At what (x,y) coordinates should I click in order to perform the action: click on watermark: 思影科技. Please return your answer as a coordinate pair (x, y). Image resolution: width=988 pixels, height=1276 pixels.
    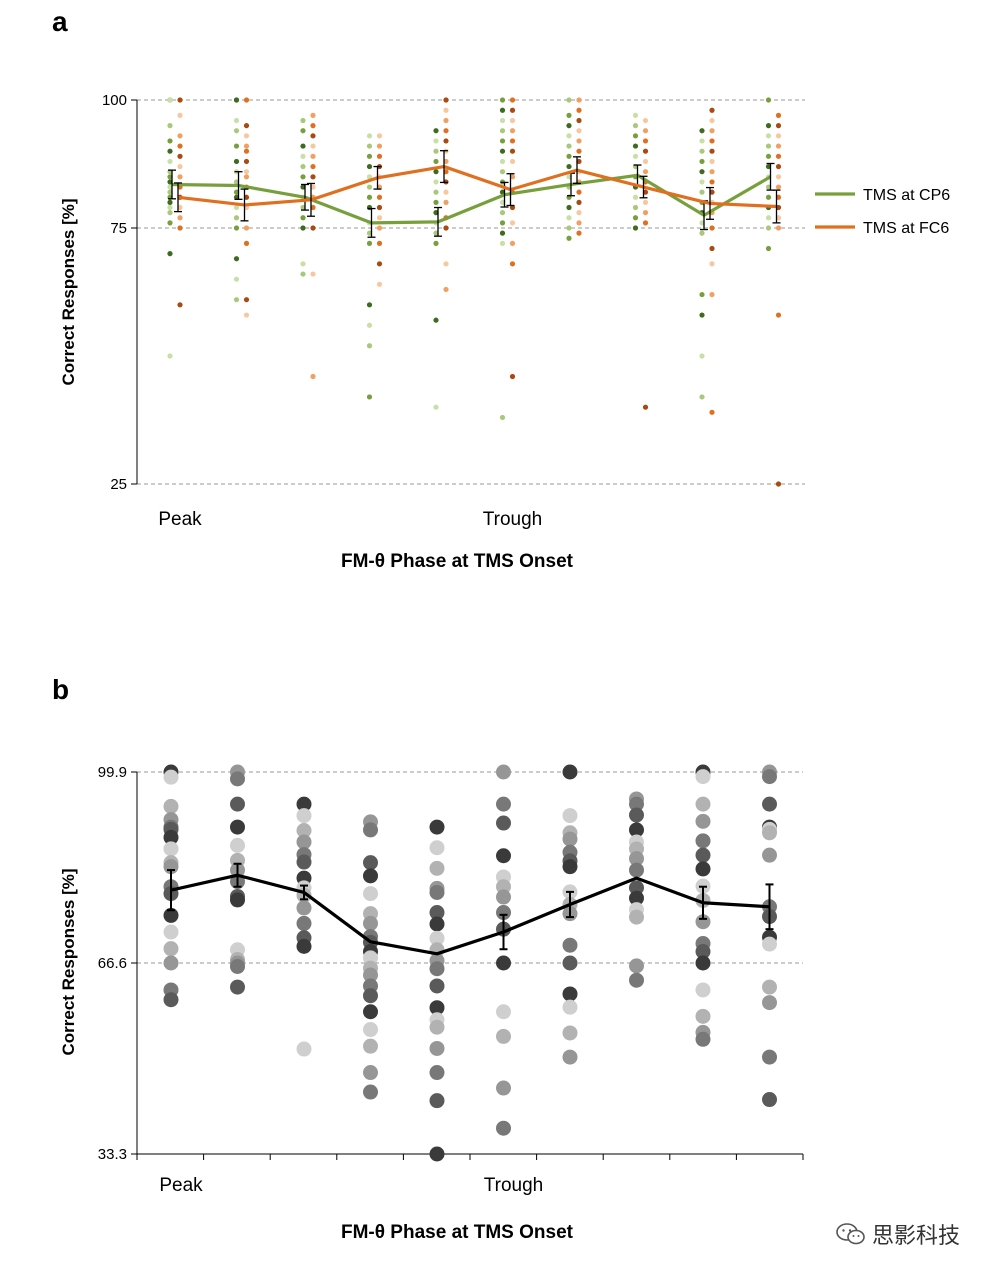
    Looking at the image, I should click on (898, 1234).